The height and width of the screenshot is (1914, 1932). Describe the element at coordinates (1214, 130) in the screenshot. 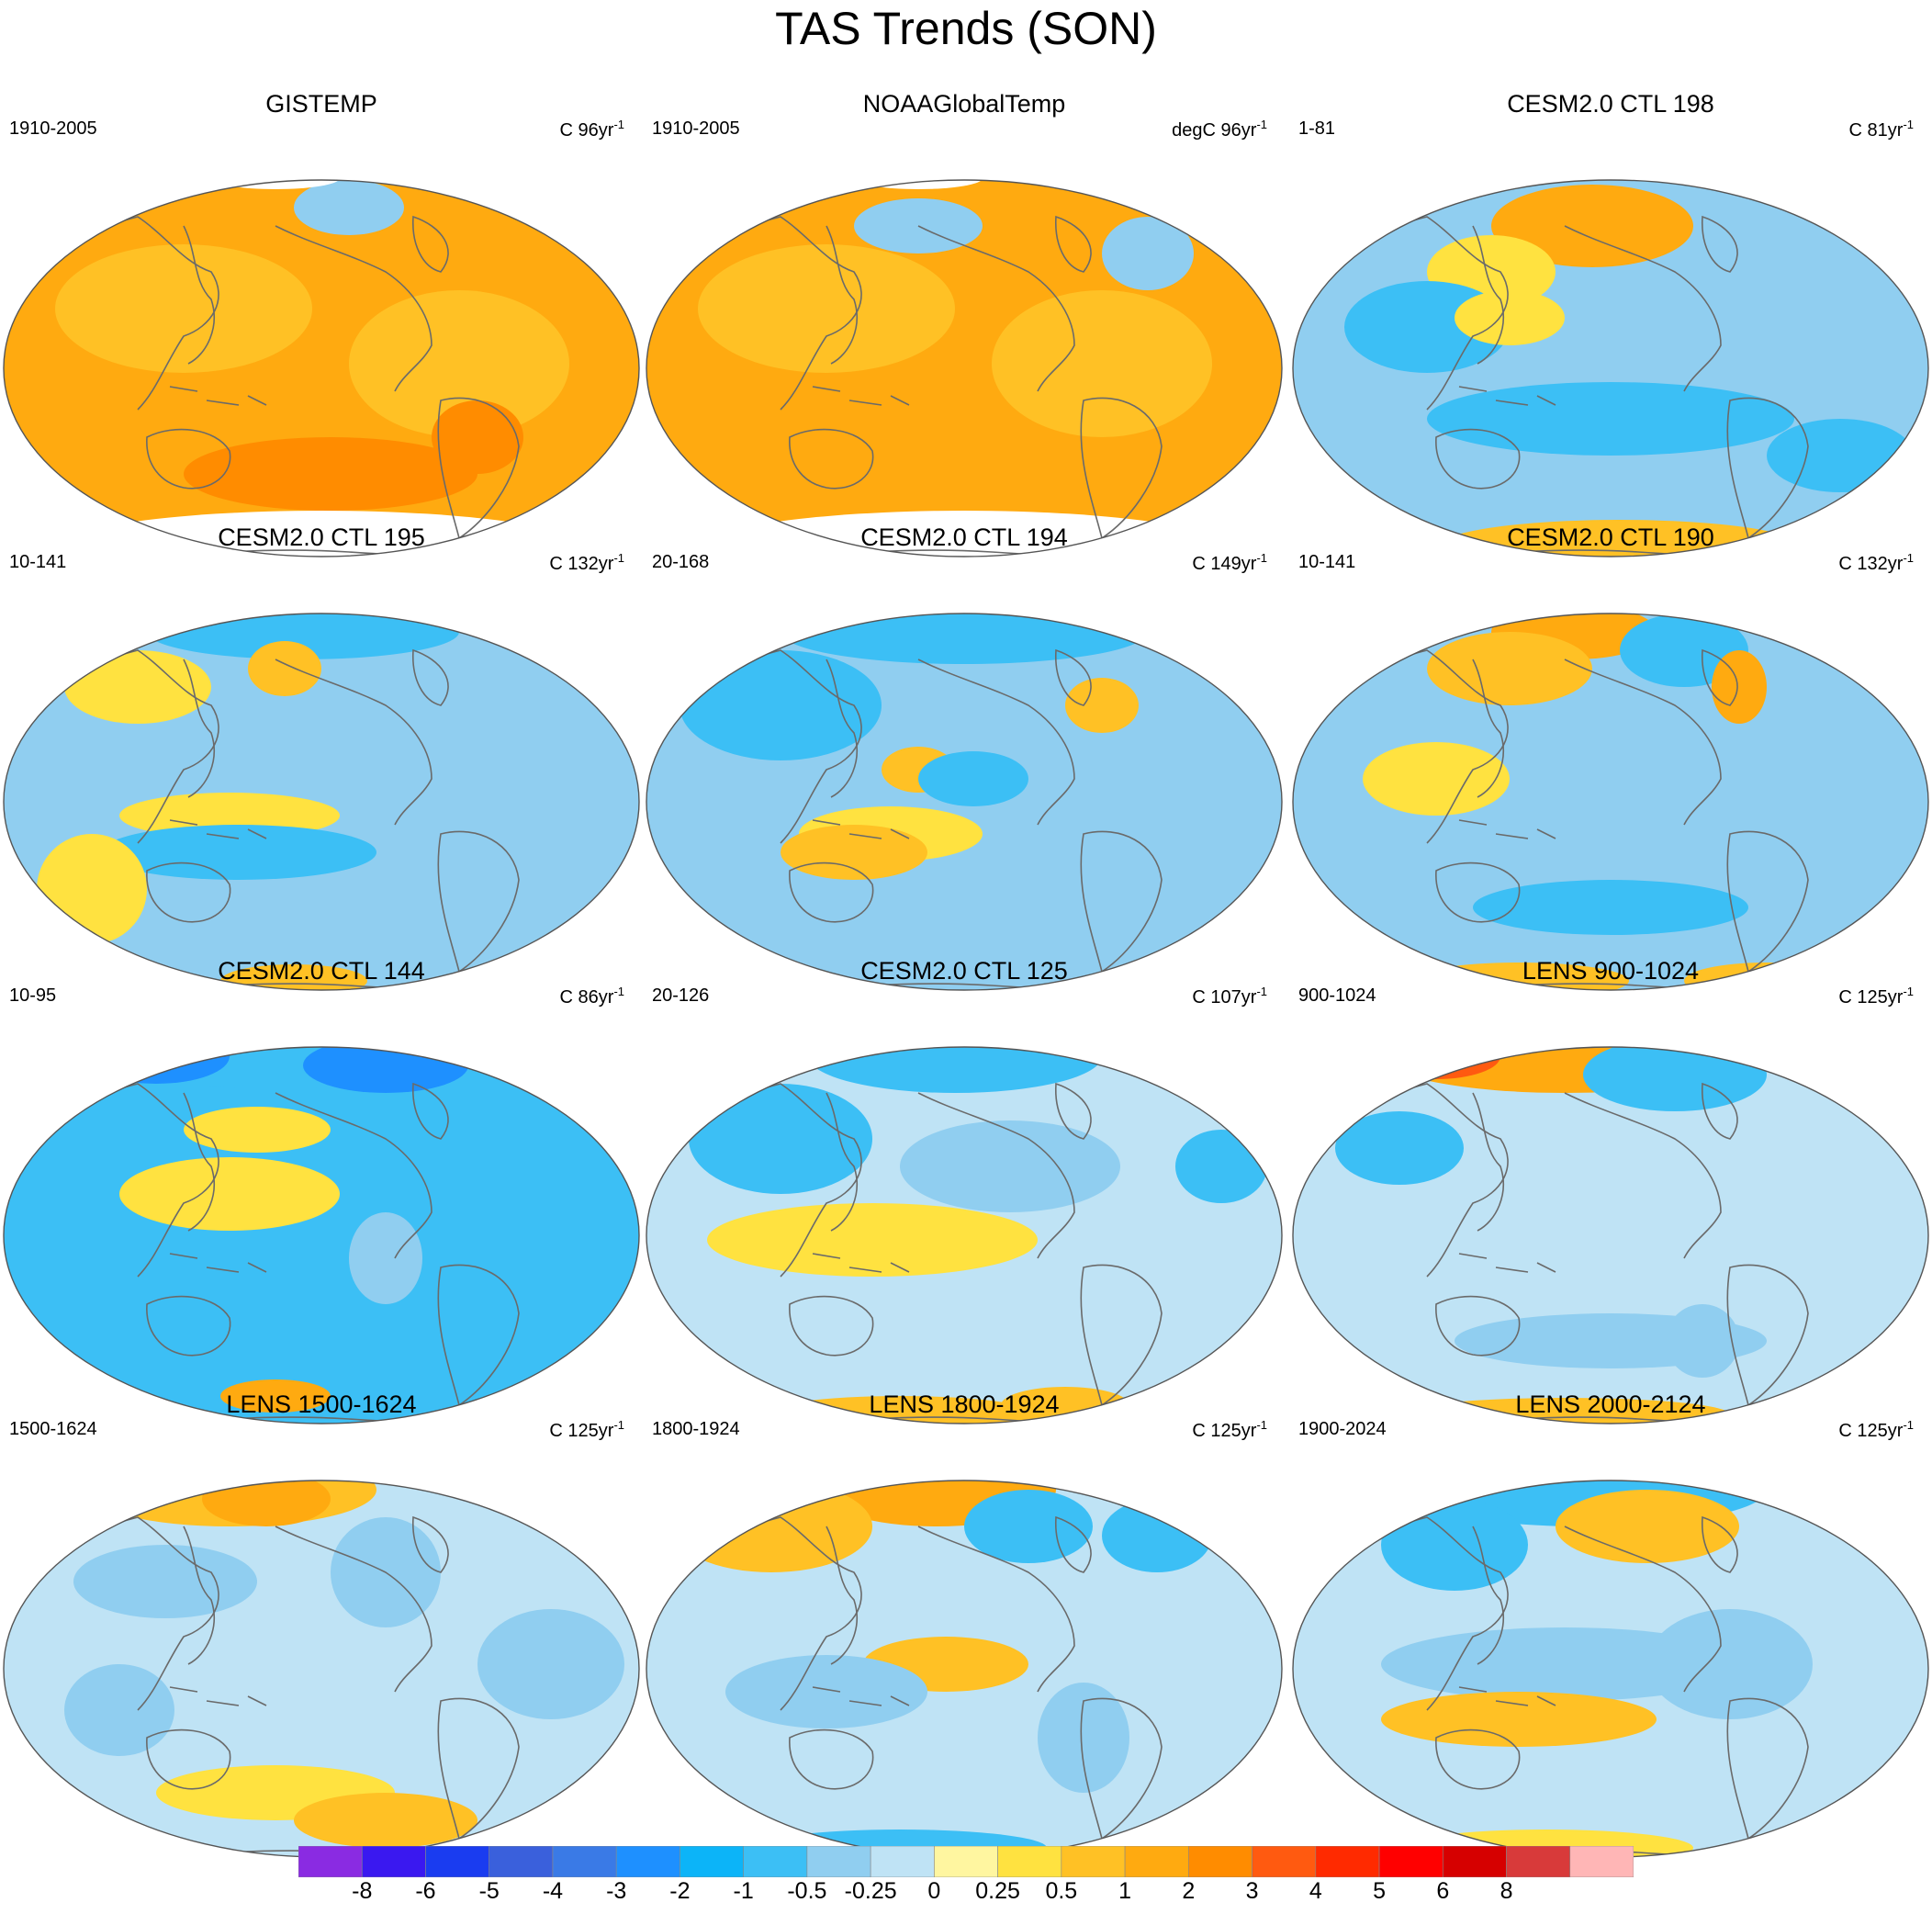

I see `unit-text: degC 96yr` at that location.